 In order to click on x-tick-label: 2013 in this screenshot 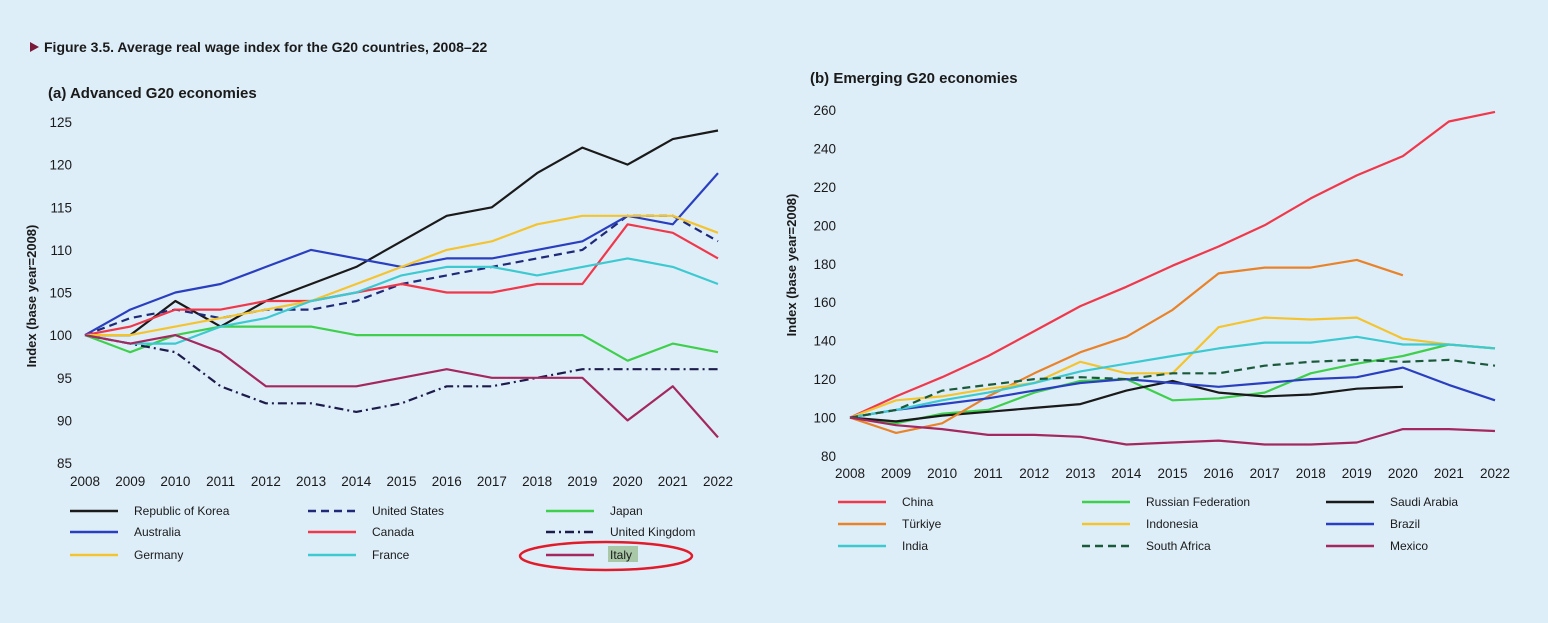, I will do `click(311, 481)`.